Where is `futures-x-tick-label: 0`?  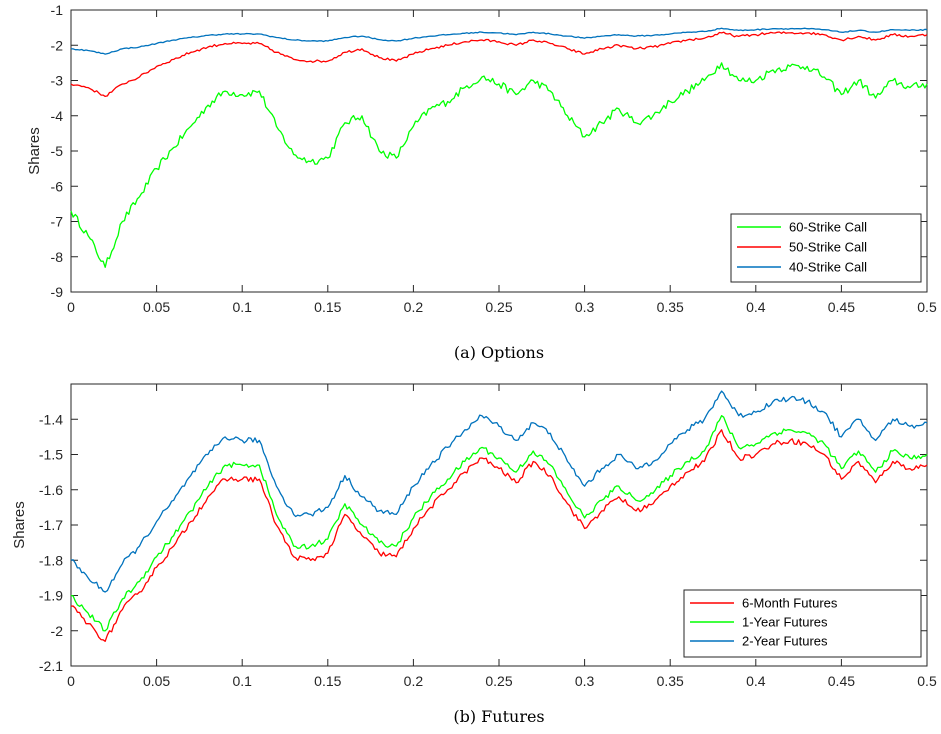
futures-x-tick-label: 0 is located at coordinates (71, 681).